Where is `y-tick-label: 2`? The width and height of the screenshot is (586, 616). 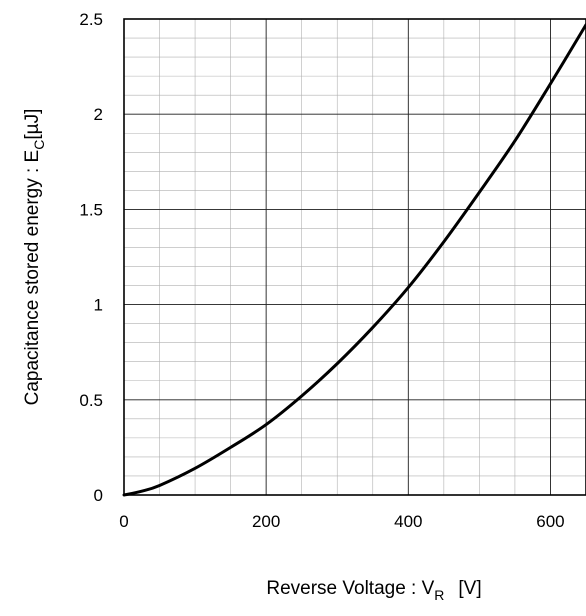 y-tick-label: 2 is located at coordinates (98, 114).